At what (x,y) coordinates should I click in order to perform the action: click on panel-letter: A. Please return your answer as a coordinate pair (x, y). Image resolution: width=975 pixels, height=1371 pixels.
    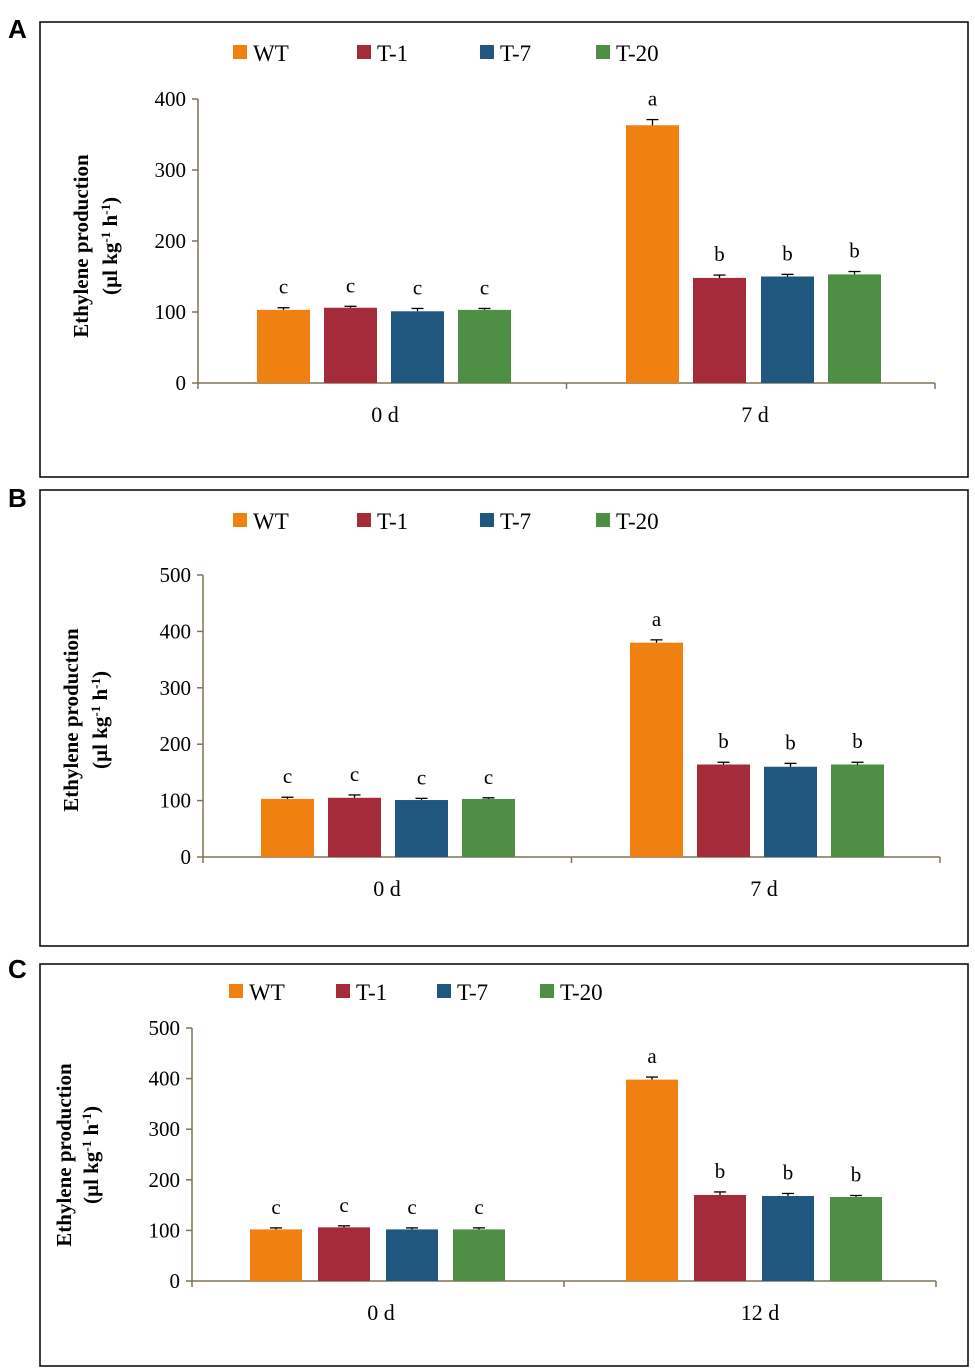
    Looking at the image, I should click on (17, 29).